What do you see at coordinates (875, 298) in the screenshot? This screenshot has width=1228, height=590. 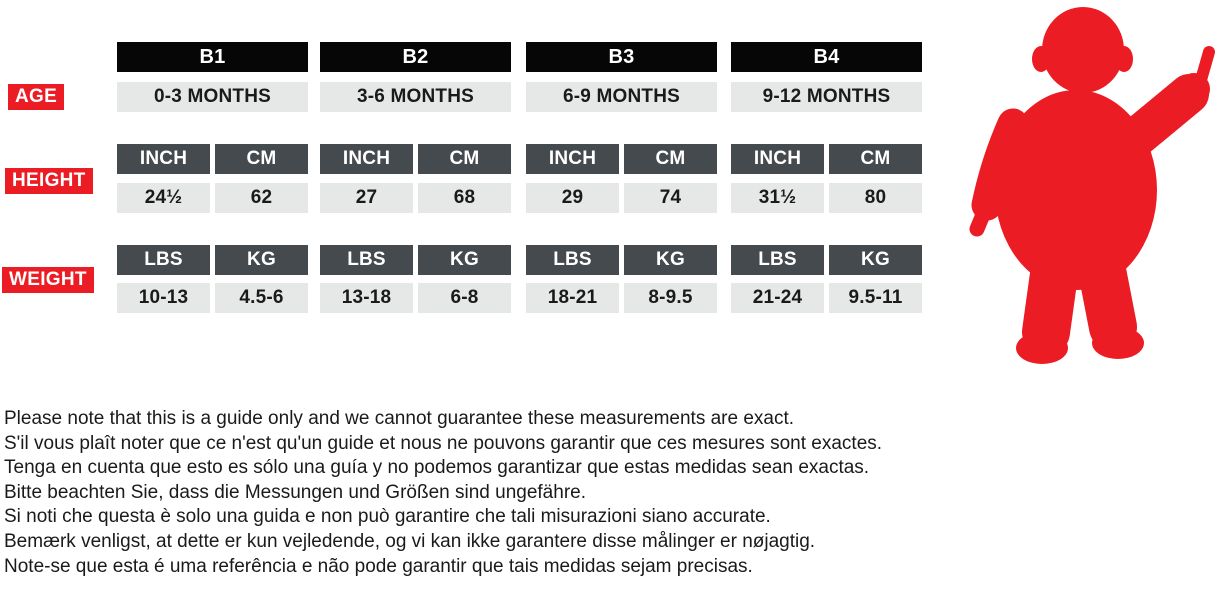 I see `weight-kg-value: 9.5-11` at bounding box center [875, 298].